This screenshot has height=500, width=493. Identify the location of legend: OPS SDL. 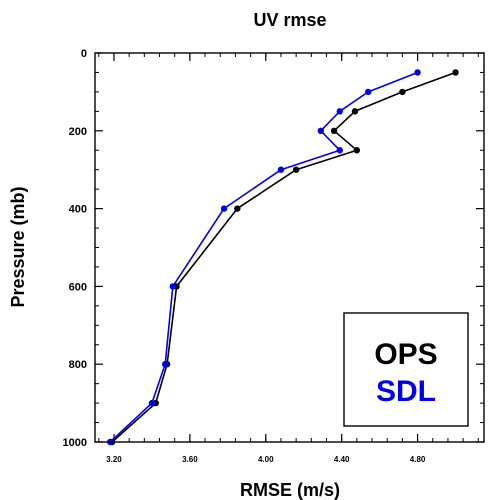
(406, 369).